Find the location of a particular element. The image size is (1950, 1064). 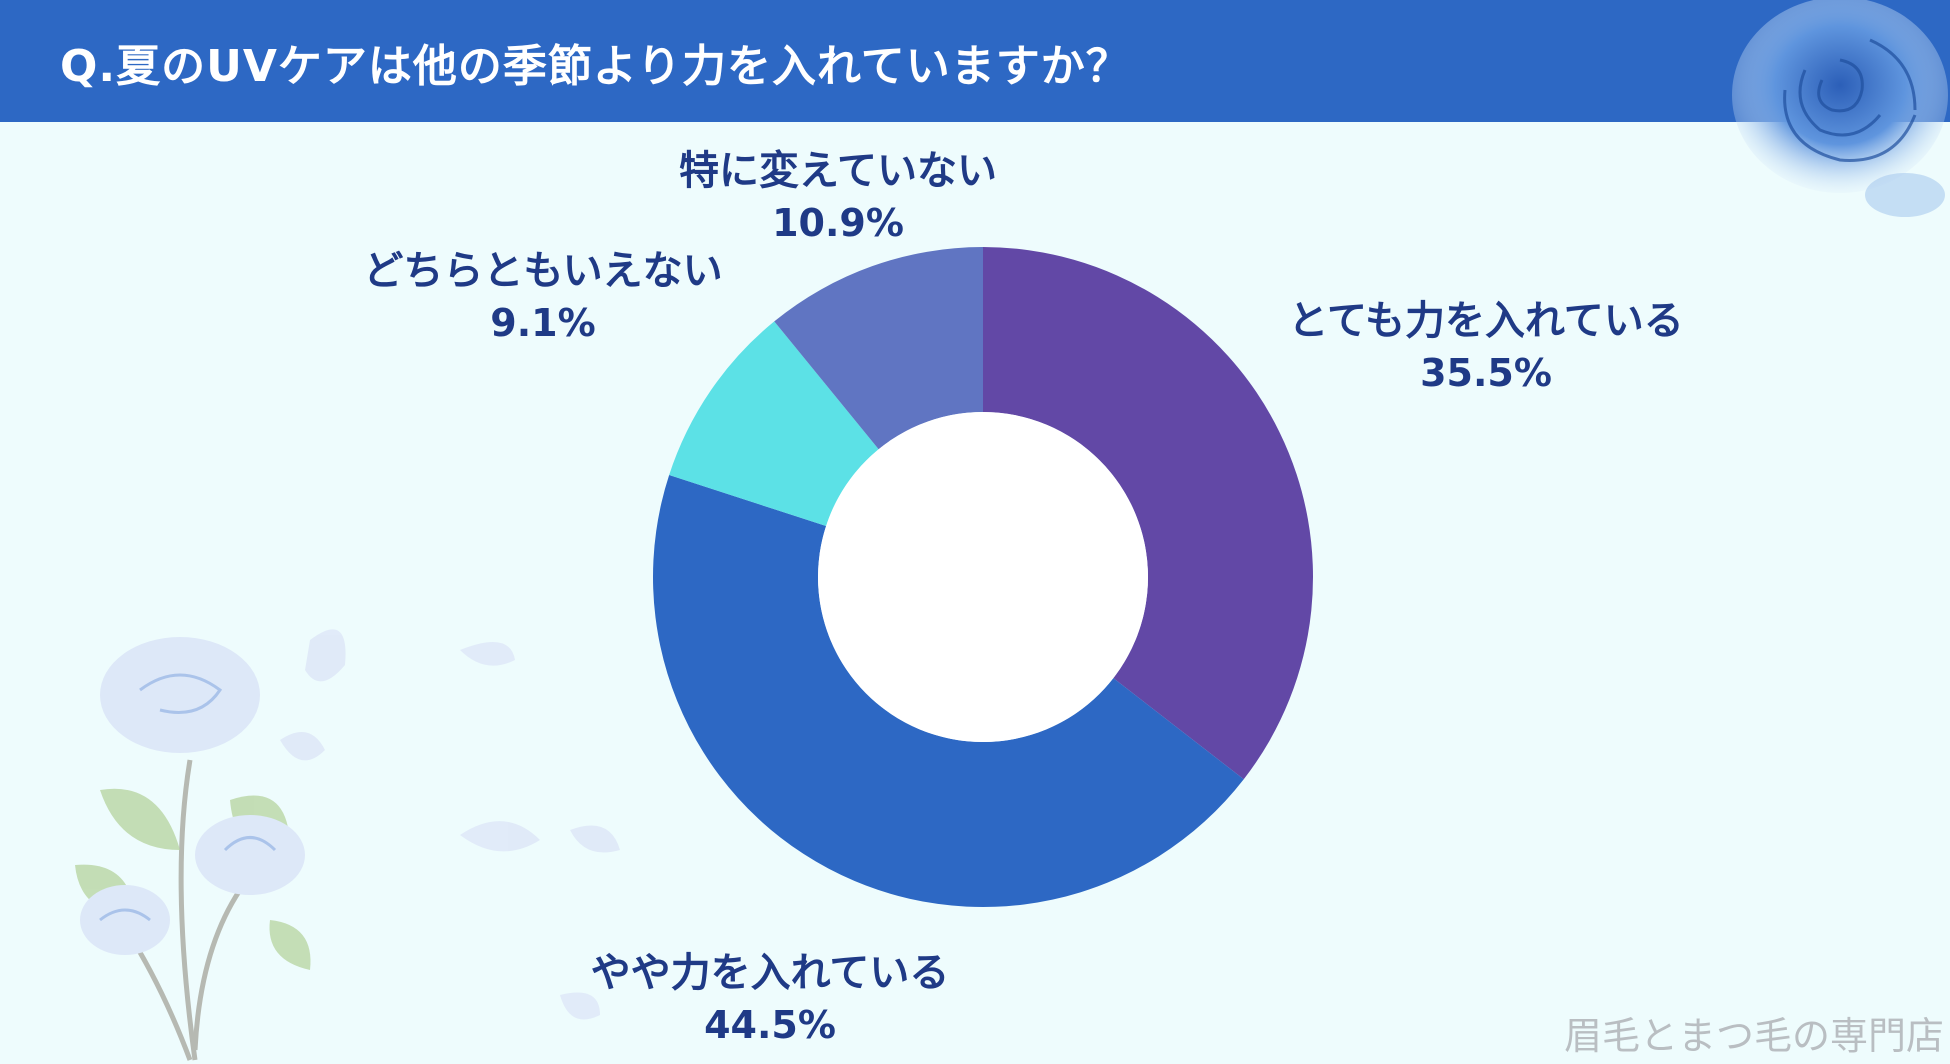

header-bar: Q.夏のUVケアは他の季節より力を入れていますか？ is located at coordinates (975, 61).